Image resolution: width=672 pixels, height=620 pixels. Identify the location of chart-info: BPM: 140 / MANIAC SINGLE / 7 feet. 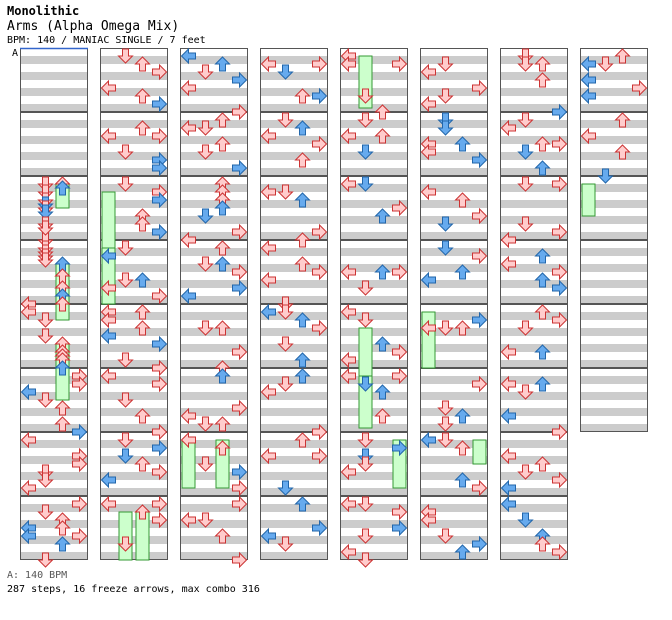
(106, 40).